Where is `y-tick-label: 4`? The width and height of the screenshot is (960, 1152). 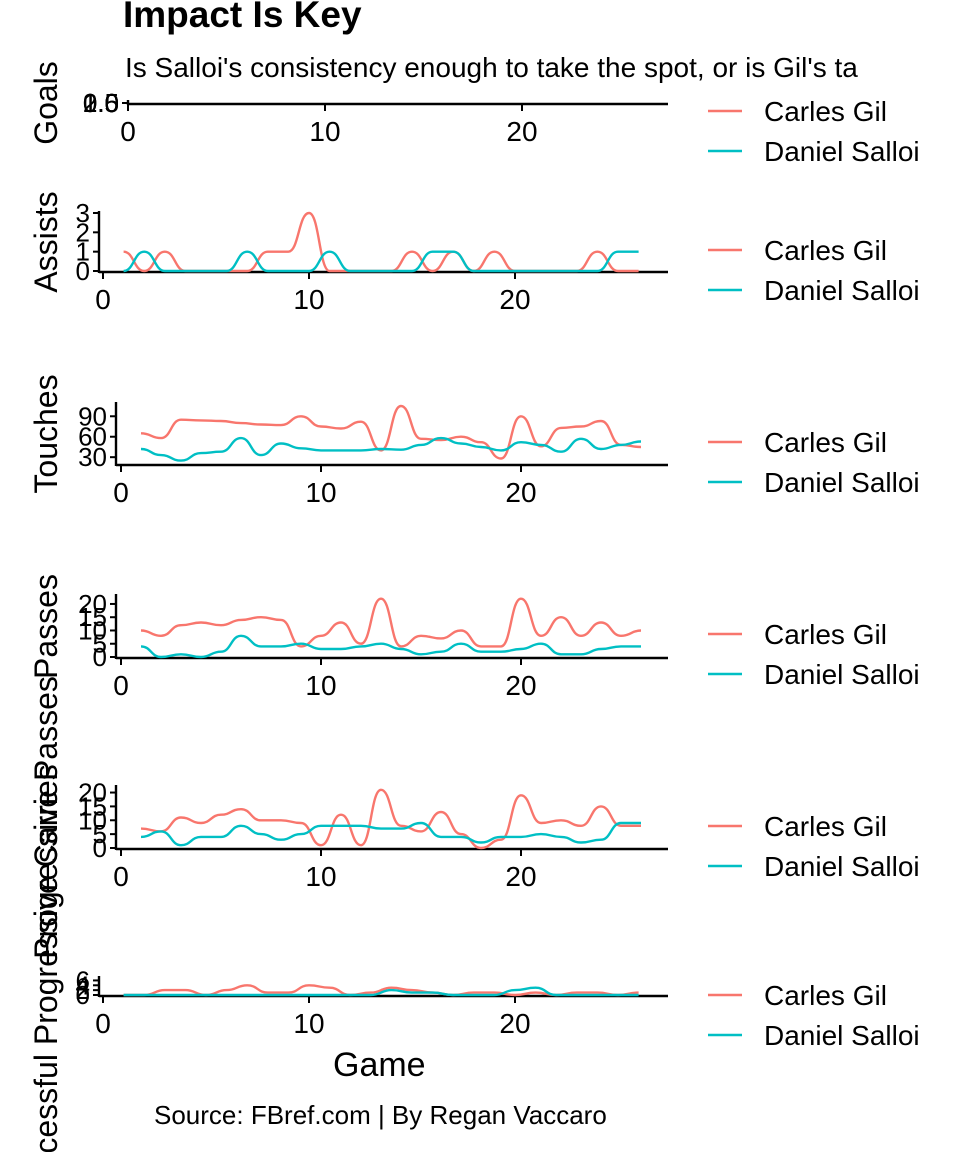
y-tick-label: 4 is located at coordinates (83, 985).